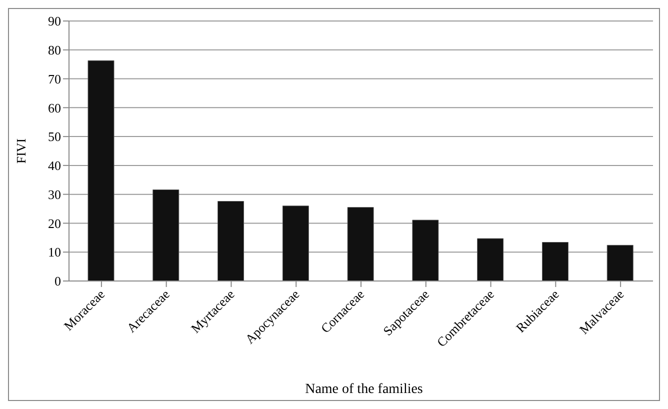 This screenshot has width=668, height=409. What do you see at coordinates (54, 108) in the screenshot?
I see `y-tick-label: 60` at bounding box center [54, 108].